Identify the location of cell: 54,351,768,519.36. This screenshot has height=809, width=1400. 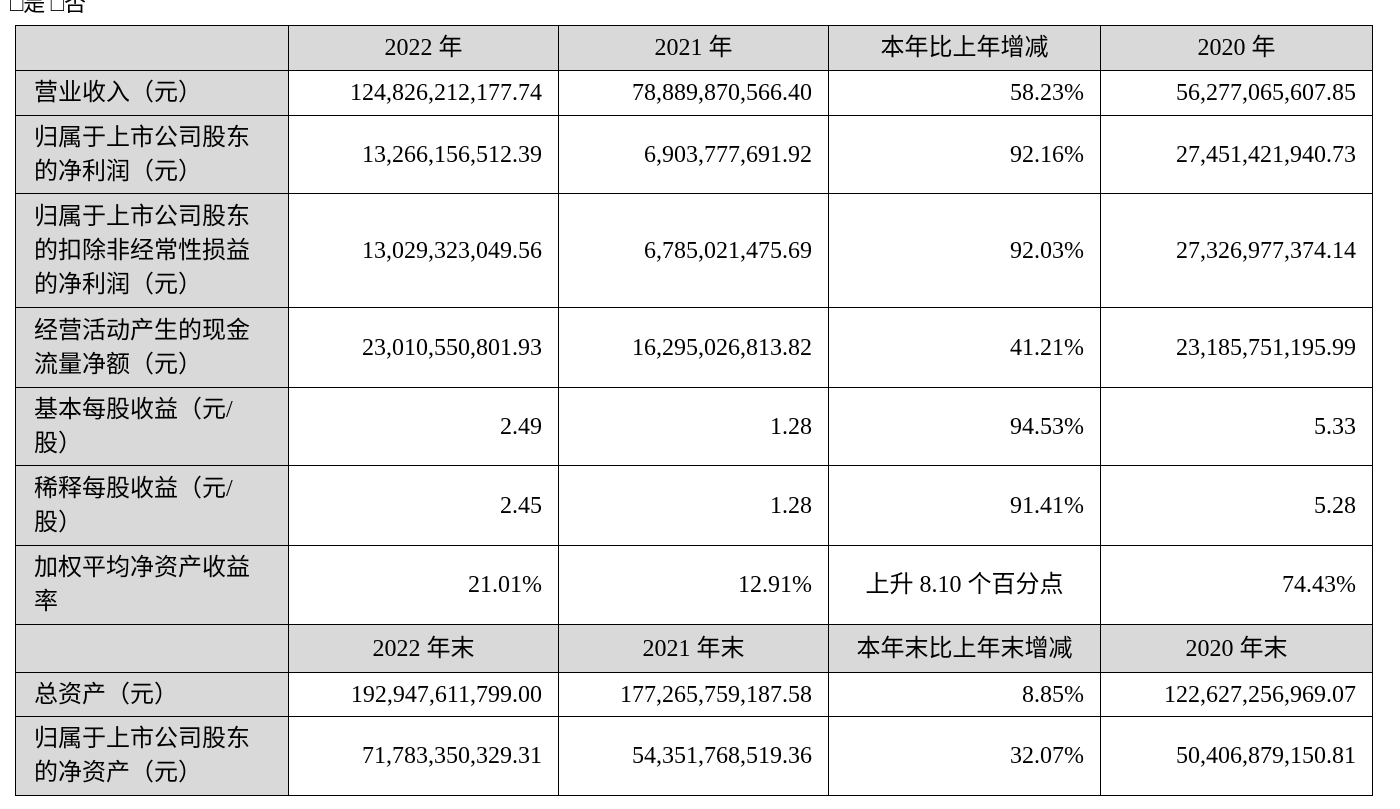
(693, 756).